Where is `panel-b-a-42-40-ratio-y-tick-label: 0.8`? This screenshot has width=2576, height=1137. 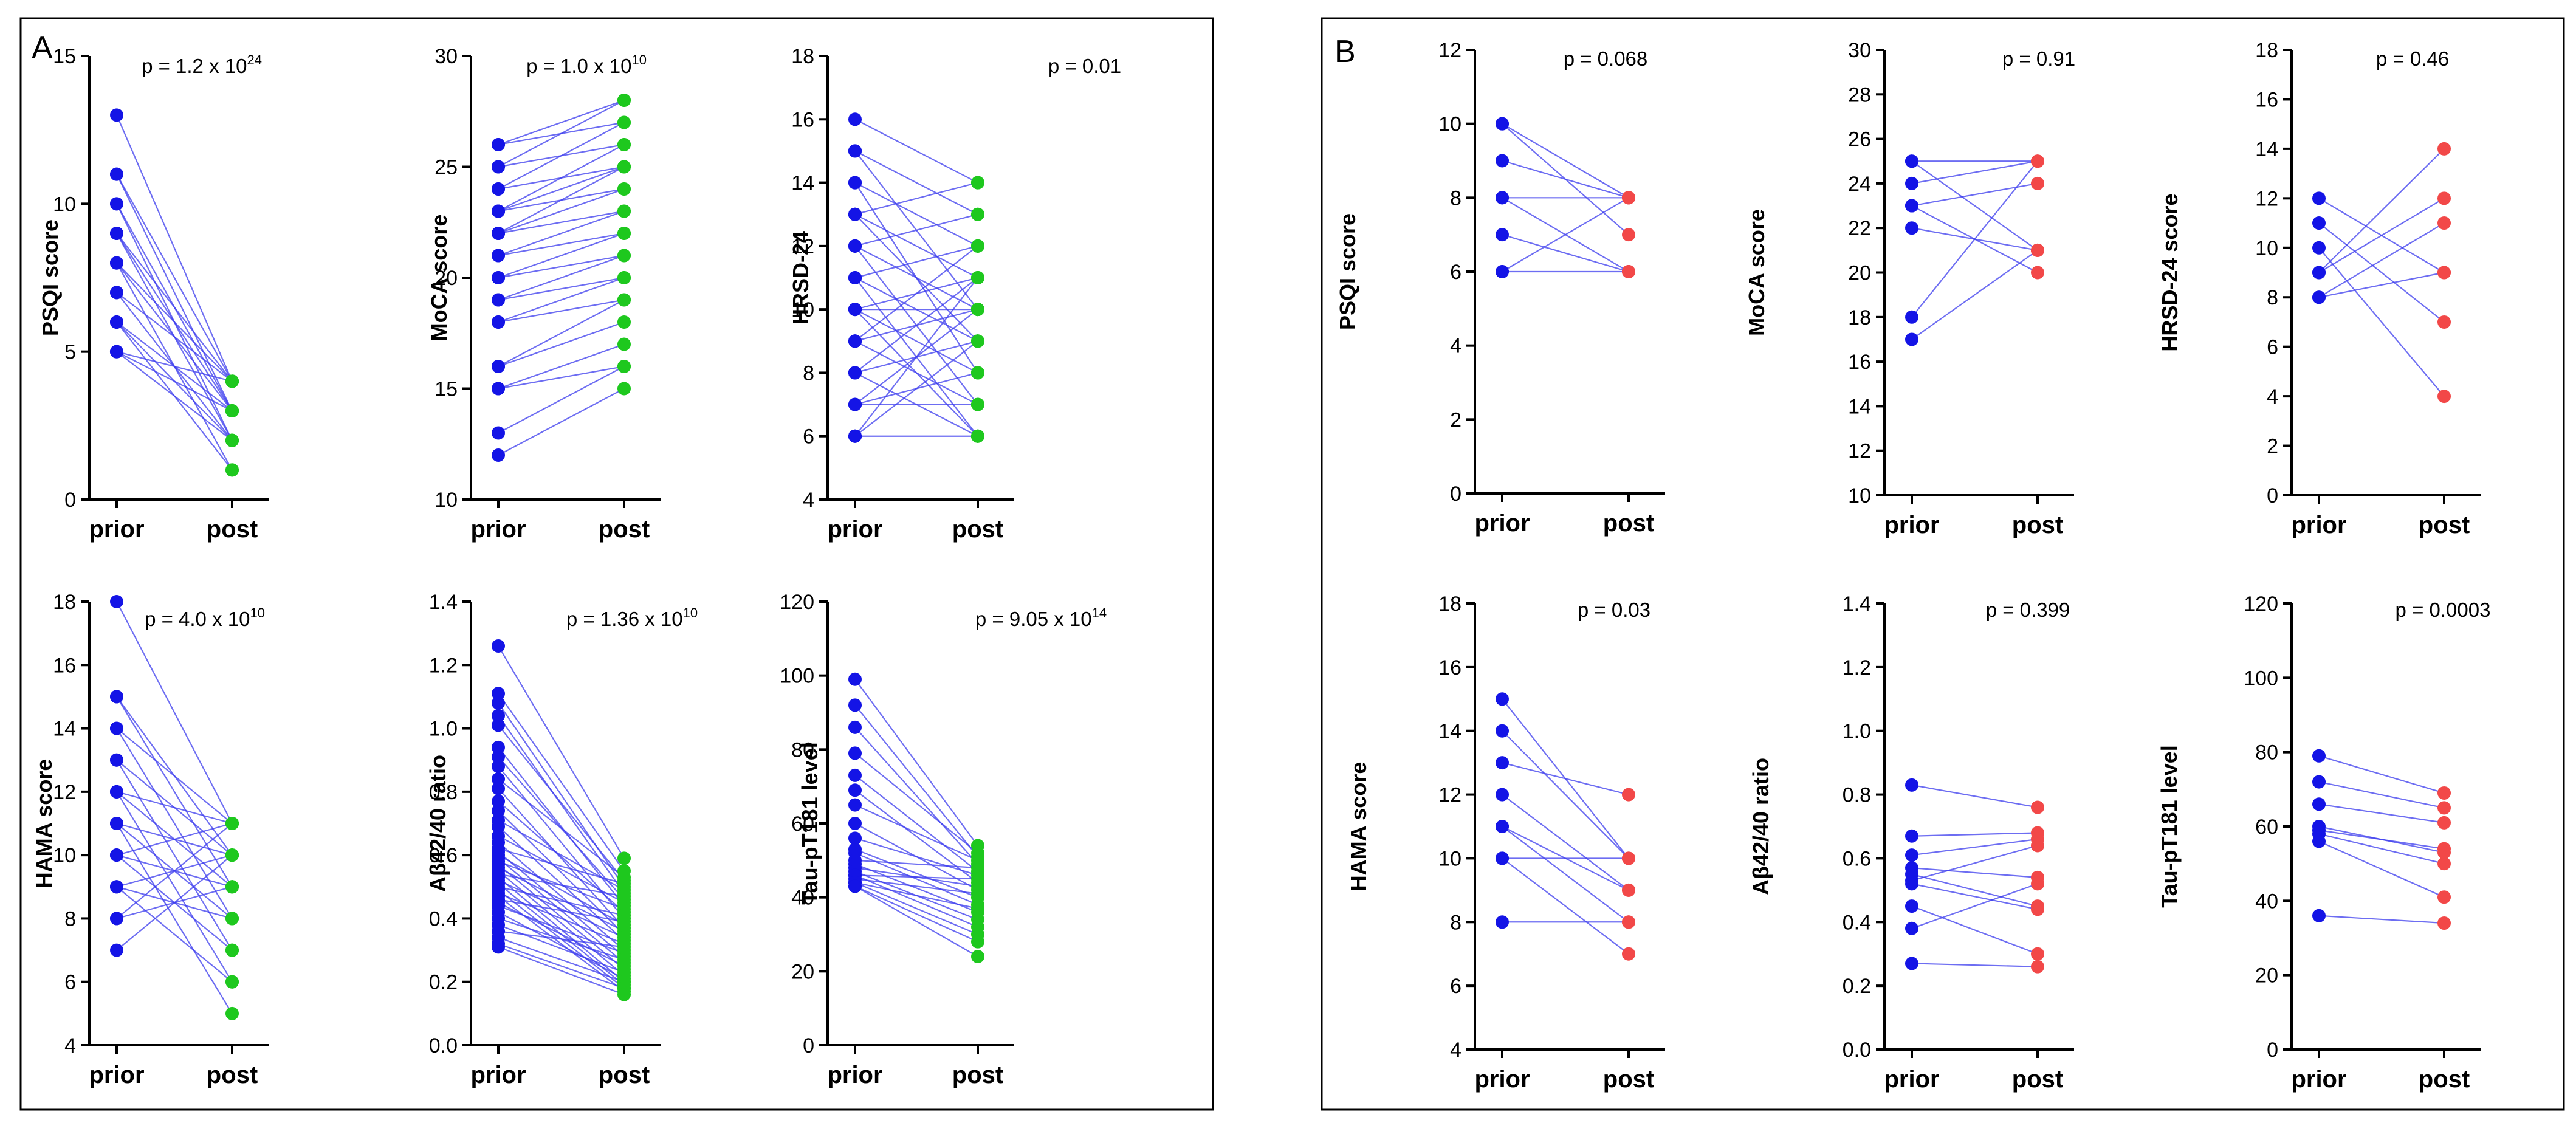 panel-b-a-42-40-ratio-y-tick-label: 0.8 is located at coordinates (1857, 795).